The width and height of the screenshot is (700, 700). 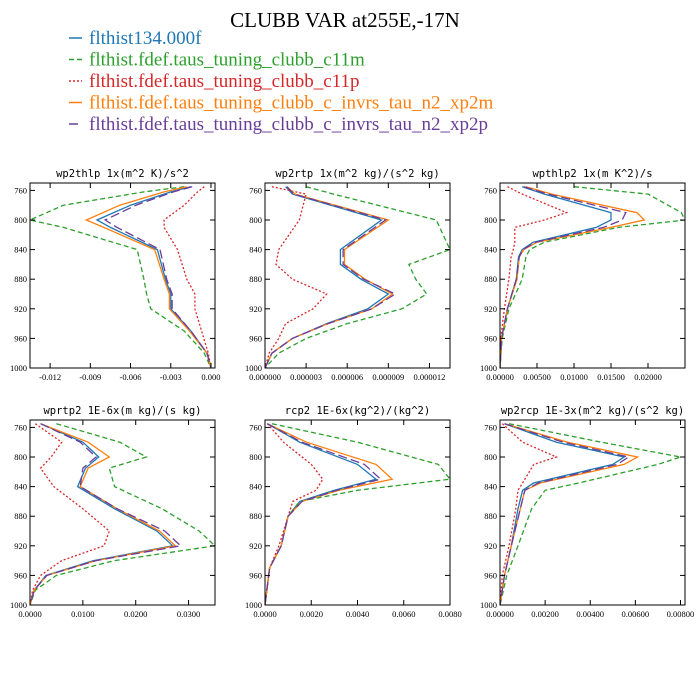 I want to click on x-tick-label: 0.000009, so click(x=388, y=377).